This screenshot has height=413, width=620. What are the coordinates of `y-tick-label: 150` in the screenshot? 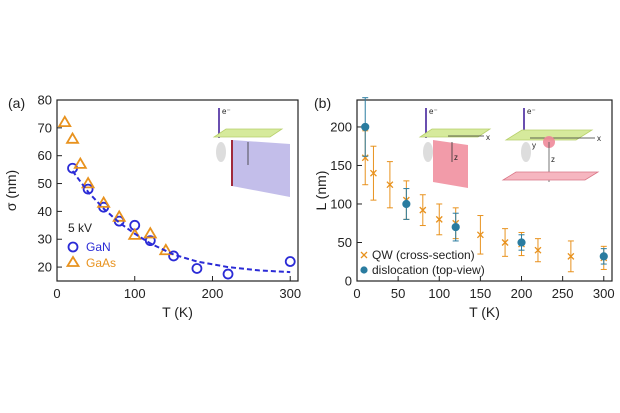 It's located at (341, 165).